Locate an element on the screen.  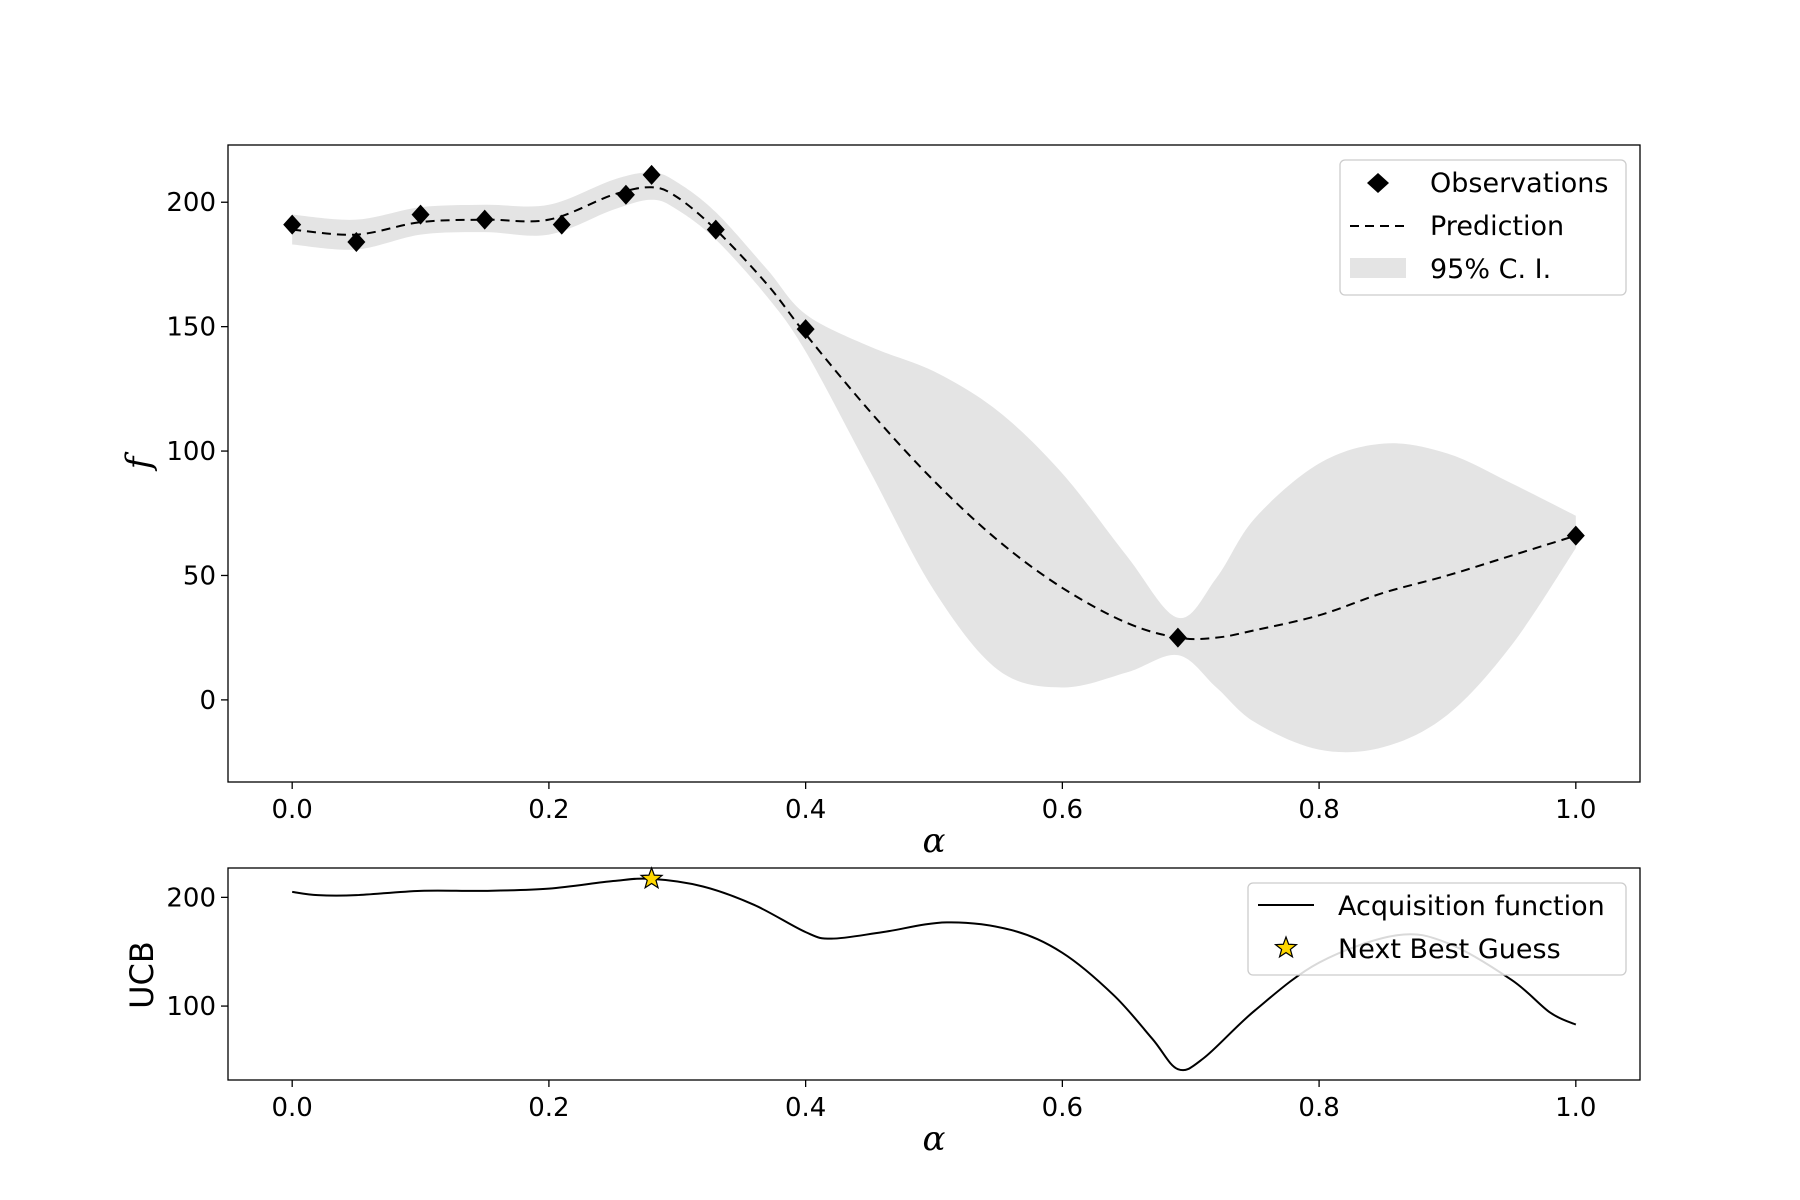
best-guess-star is located at coordinates (651, 878).